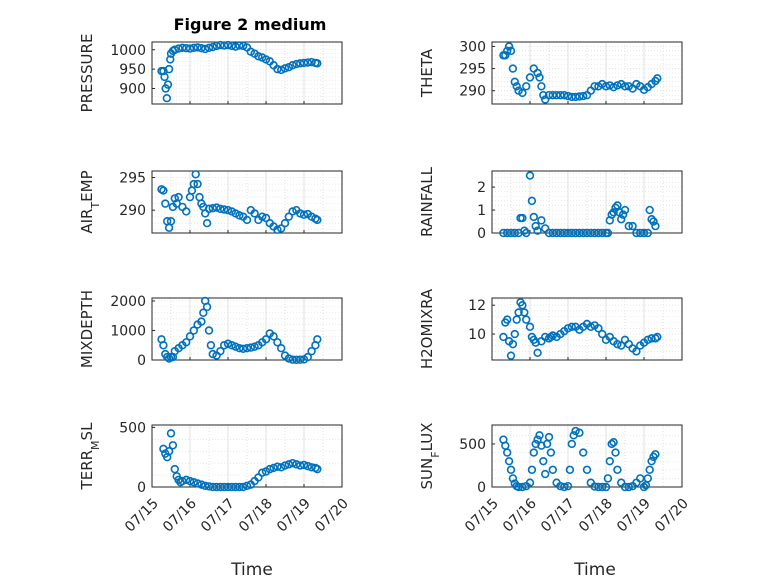 The image size is (778, 583). I want to click on y-tick-label: 295, so click(132, 179).